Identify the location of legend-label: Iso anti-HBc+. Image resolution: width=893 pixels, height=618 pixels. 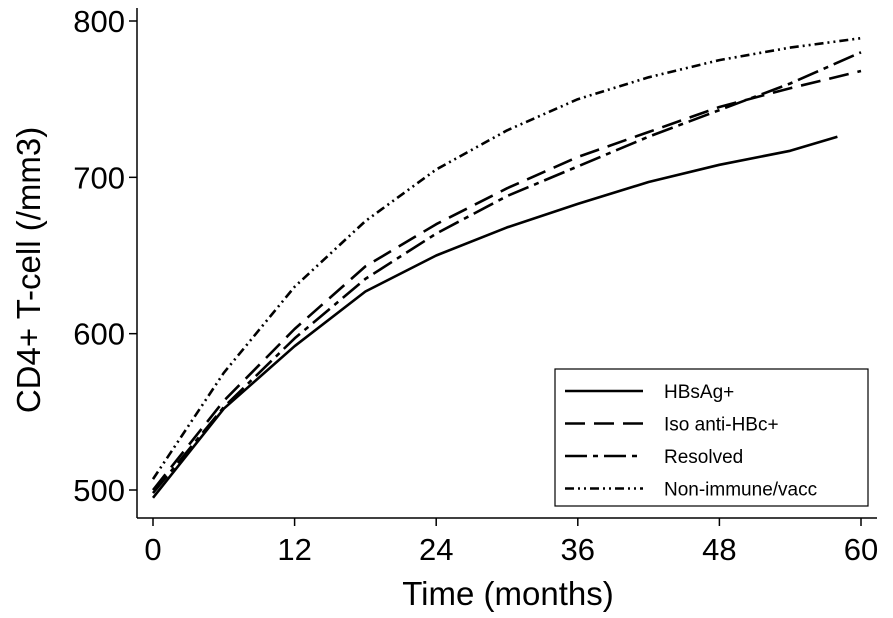
(721, 425).